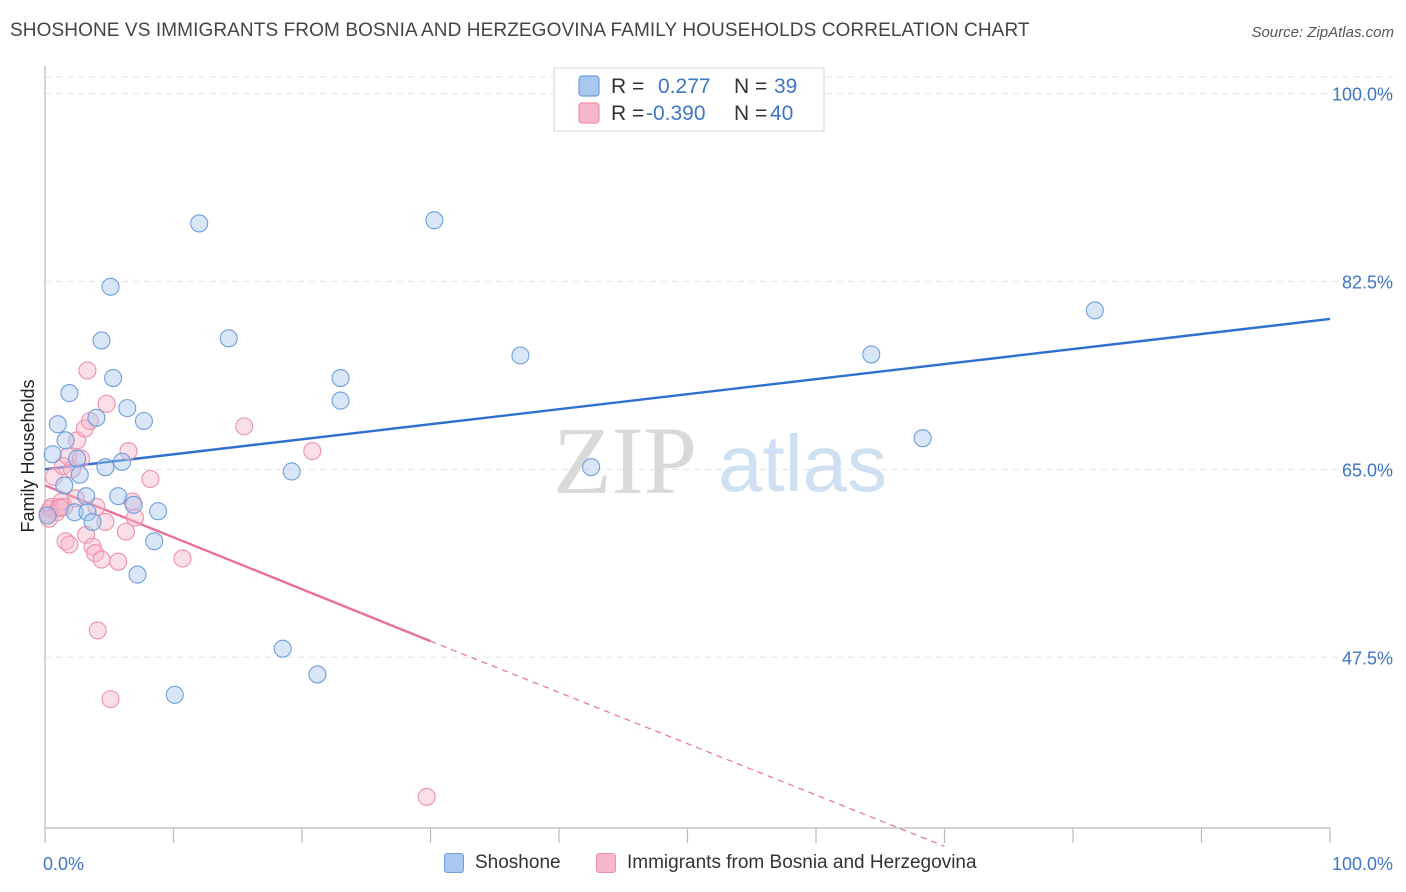 This screenshot has height=892, width=1406. I want to click on legend-n-label-2: N =, so click(750, 113).